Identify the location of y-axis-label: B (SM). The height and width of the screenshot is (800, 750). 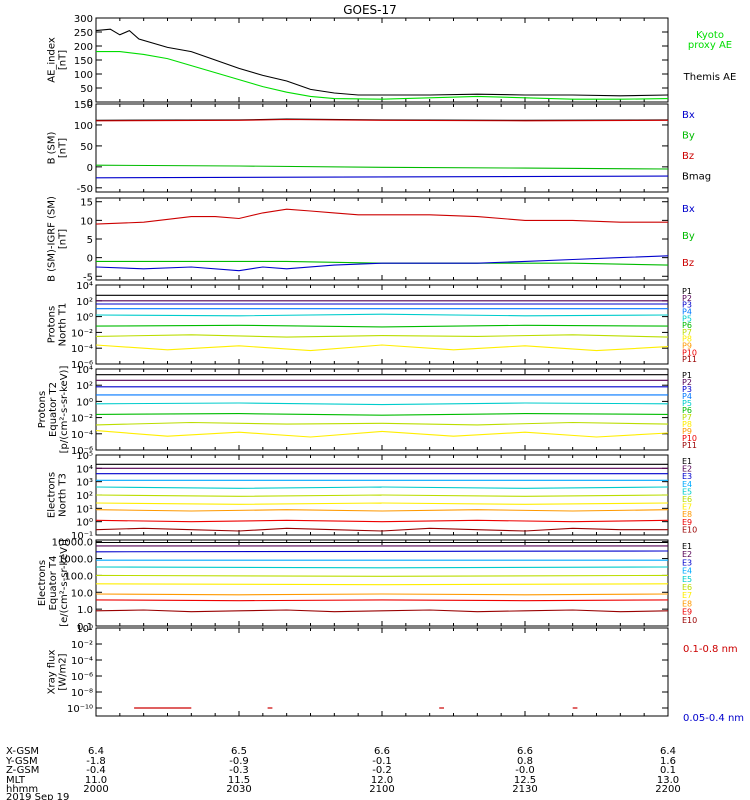
(52, 147).